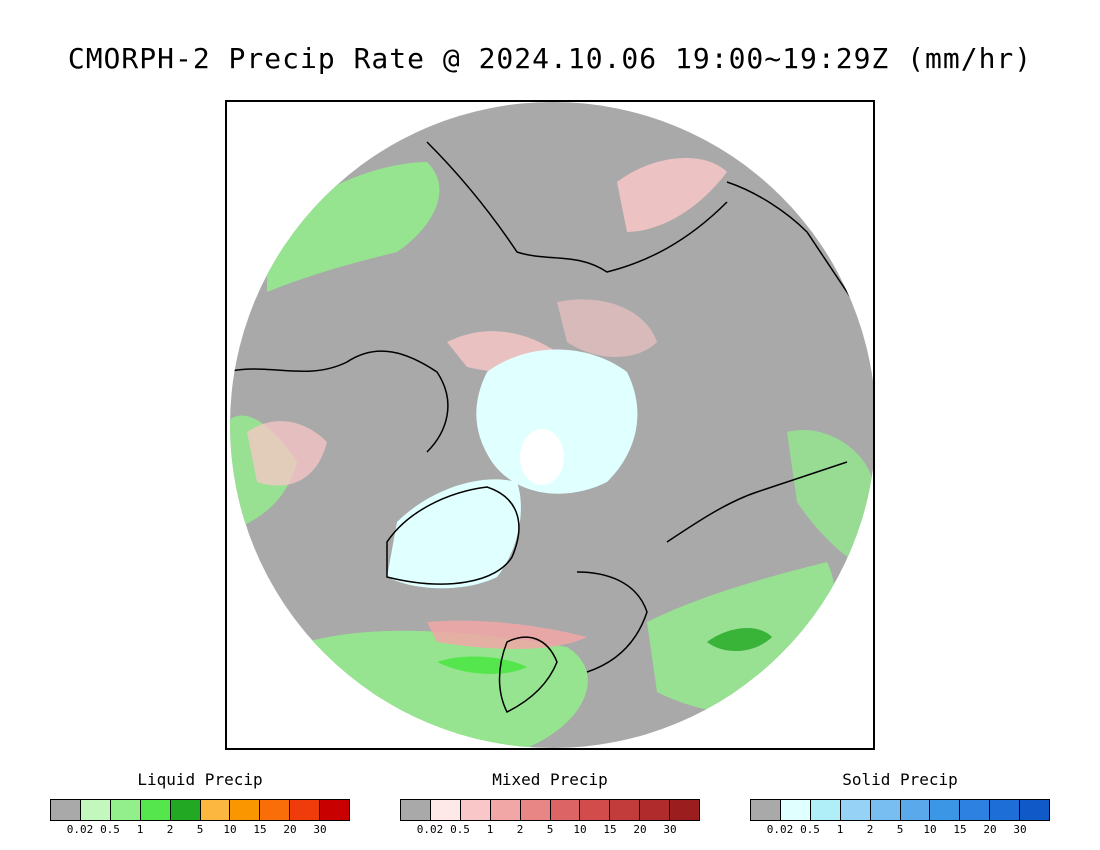 This screenshot has height=850, width=1100. What do you see at coordinates (287, 453) in the screenshot?
I see `mixed-area-north-america` at bounding box center [287, 453].